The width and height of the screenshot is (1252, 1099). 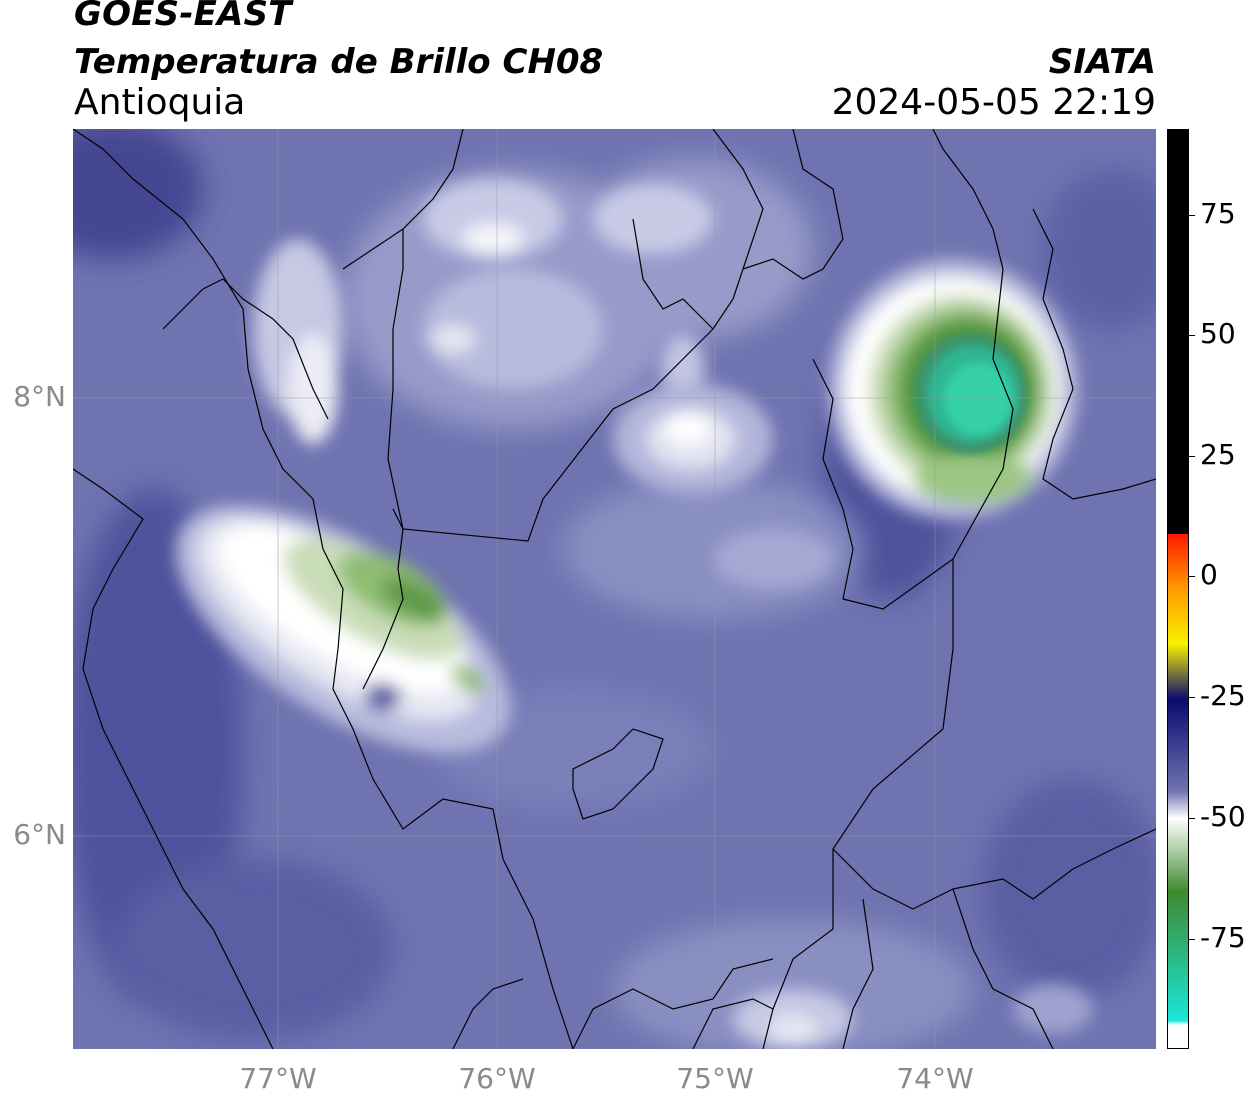 What do you see at coordinates (1218, 454) in the screenshot?
I see `colorbar-label-25: 25` at bounding box center [1218, 454].